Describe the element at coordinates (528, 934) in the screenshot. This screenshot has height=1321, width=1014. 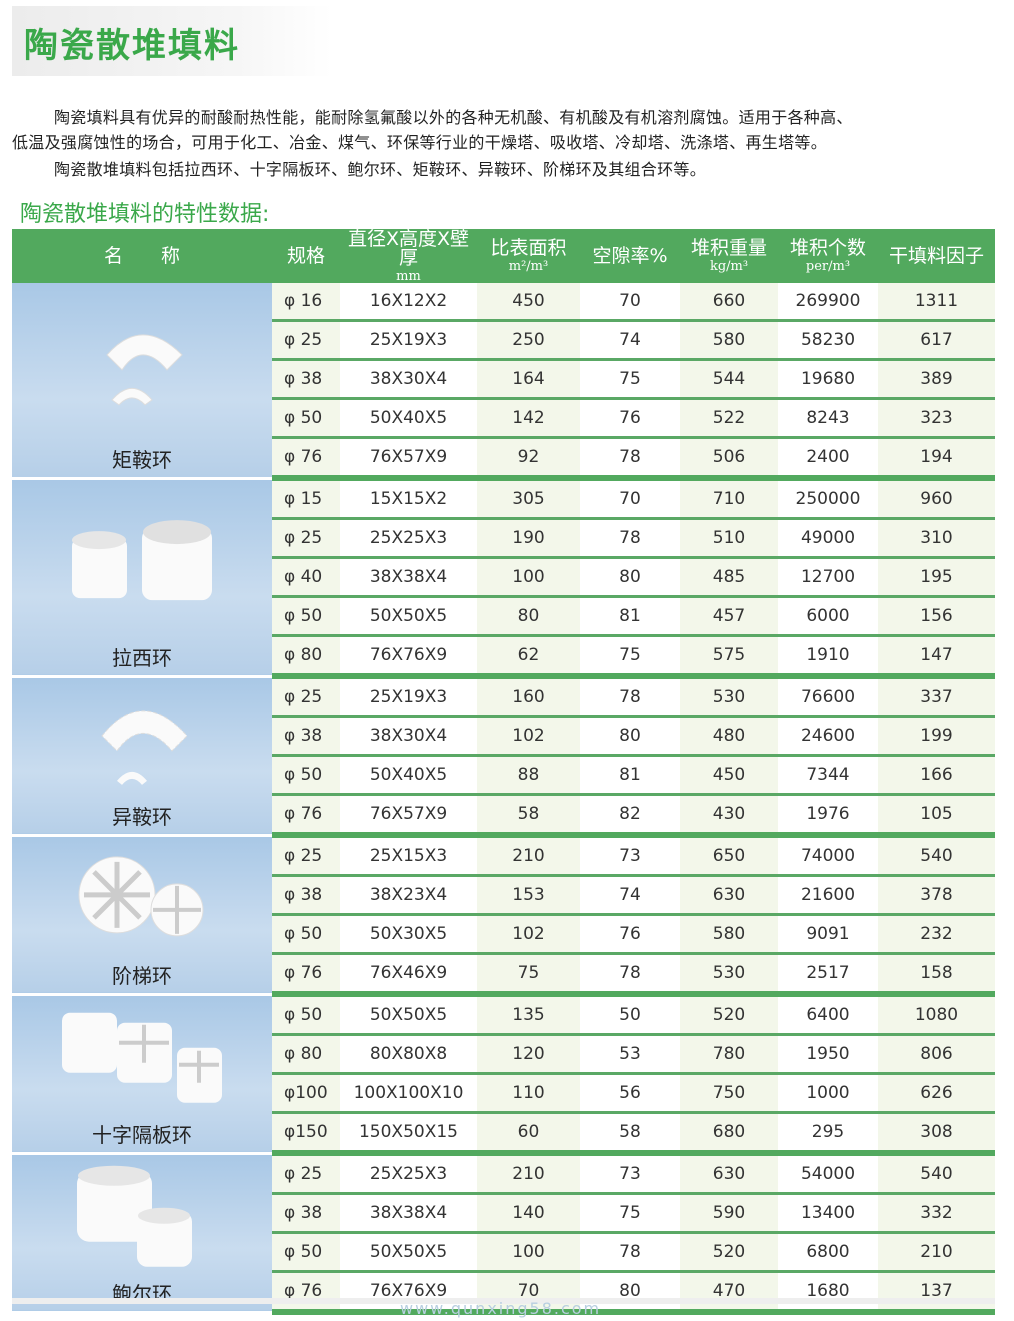
I see `cell-area: 102` at that location.